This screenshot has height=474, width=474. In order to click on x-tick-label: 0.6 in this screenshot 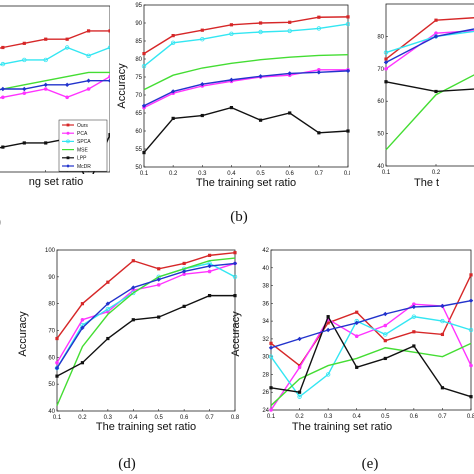, I will do `click(414, 417)`.